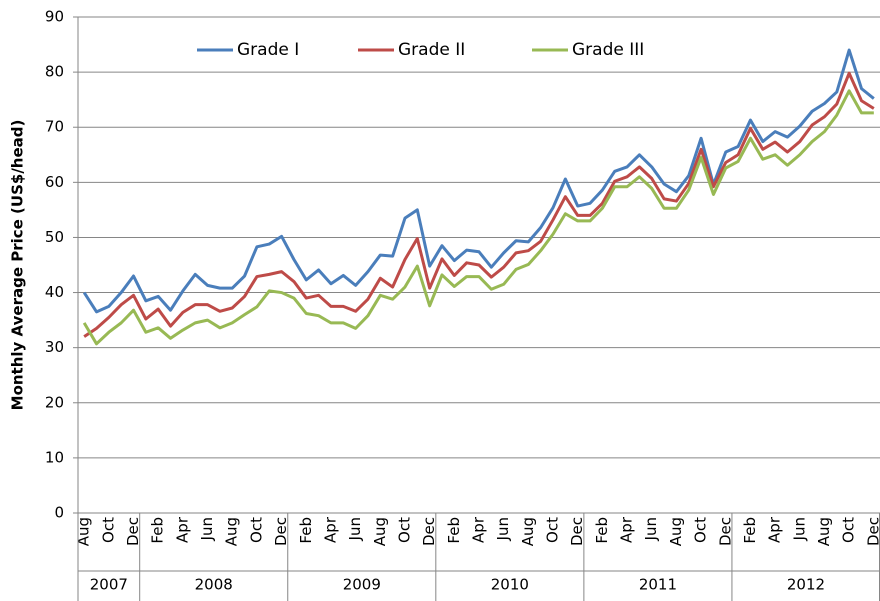 The image size is (880, 601). Describe the element at coordinates (54, 127) in the screenshot. I see `y-tick-label: 70` at that location.